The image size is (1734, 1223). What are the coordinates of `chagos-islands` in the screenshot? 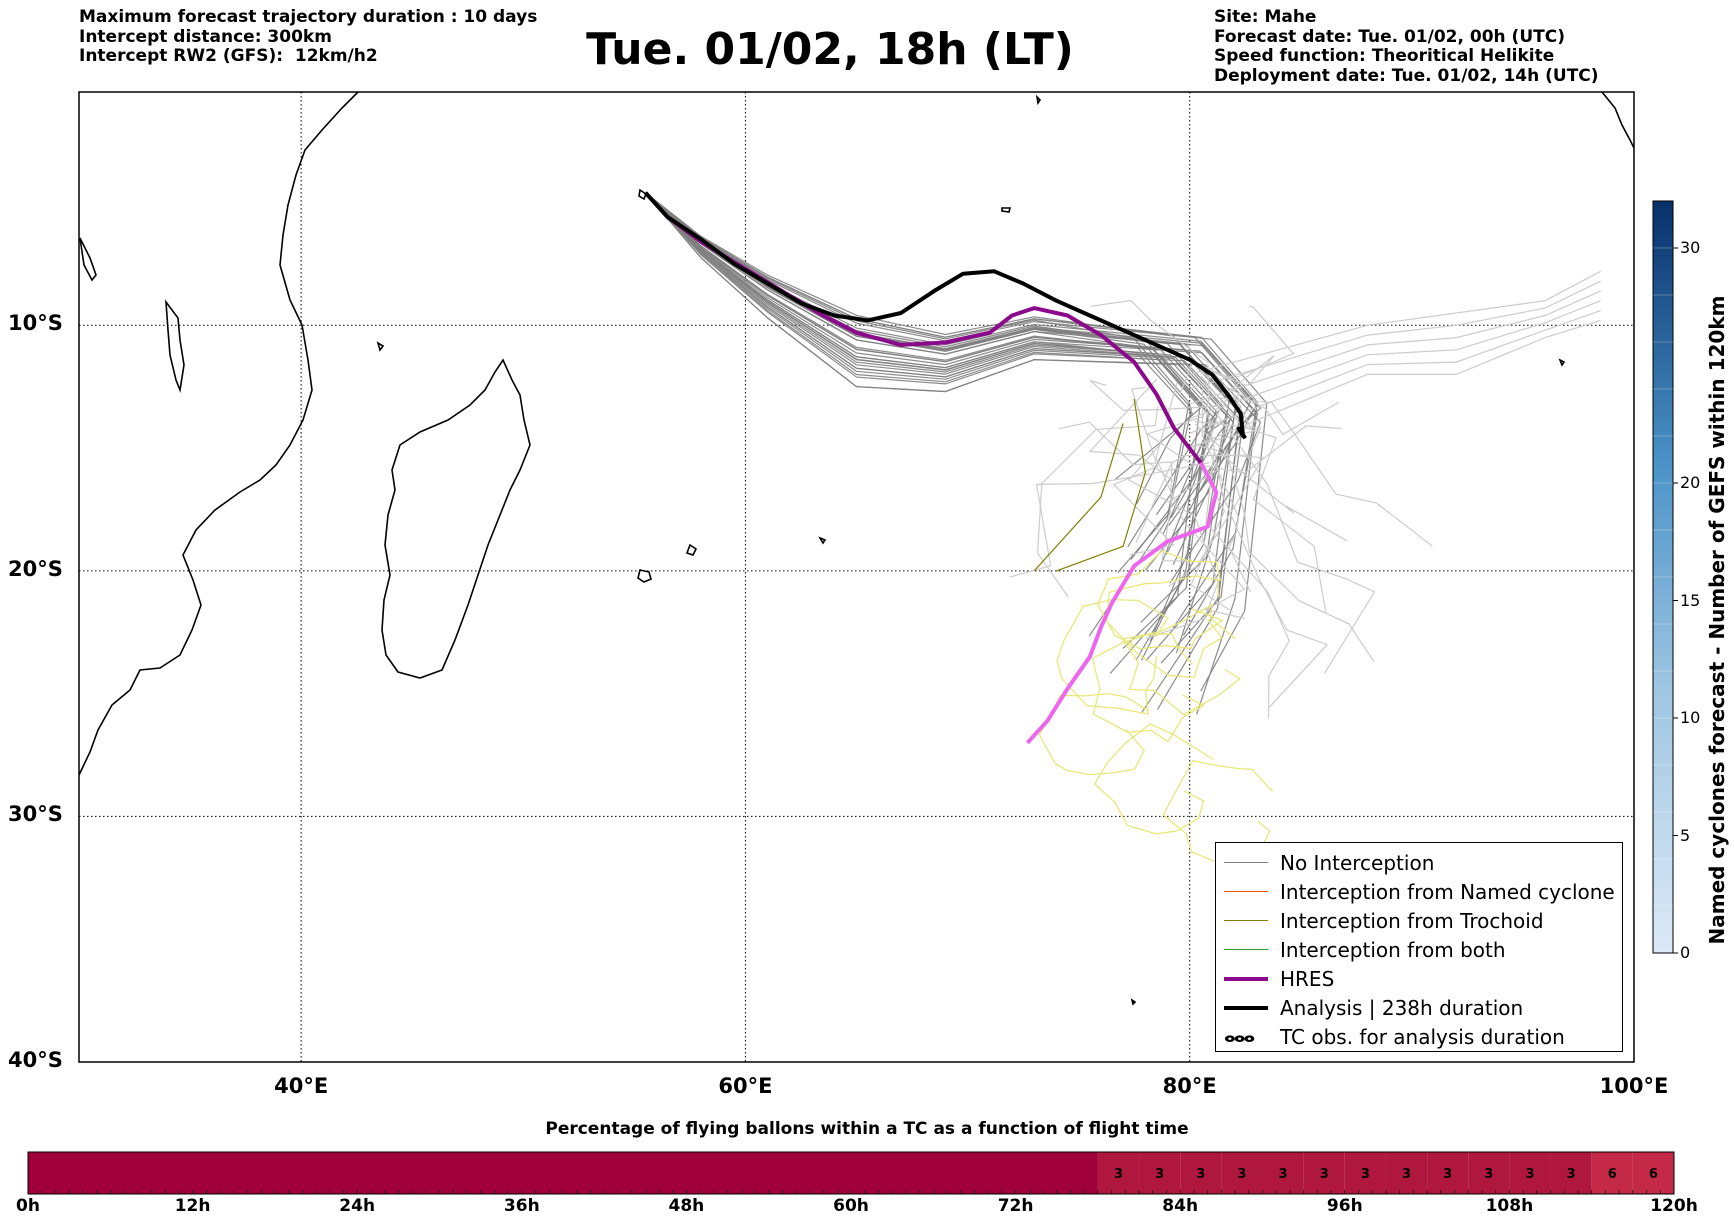 It's located at (1006, 210).